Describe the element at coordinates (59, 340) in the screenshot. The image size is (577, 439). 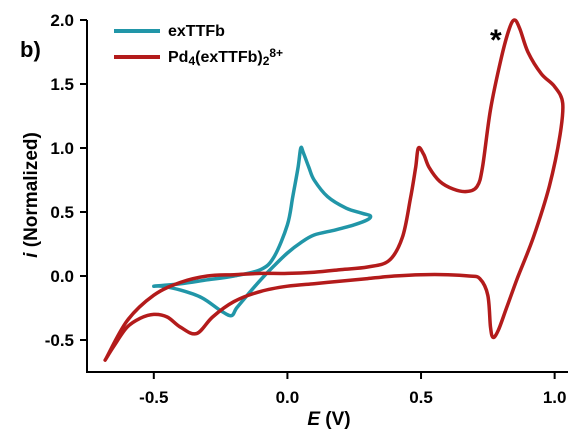
I see `y-tick-label: -0.5` at that location.